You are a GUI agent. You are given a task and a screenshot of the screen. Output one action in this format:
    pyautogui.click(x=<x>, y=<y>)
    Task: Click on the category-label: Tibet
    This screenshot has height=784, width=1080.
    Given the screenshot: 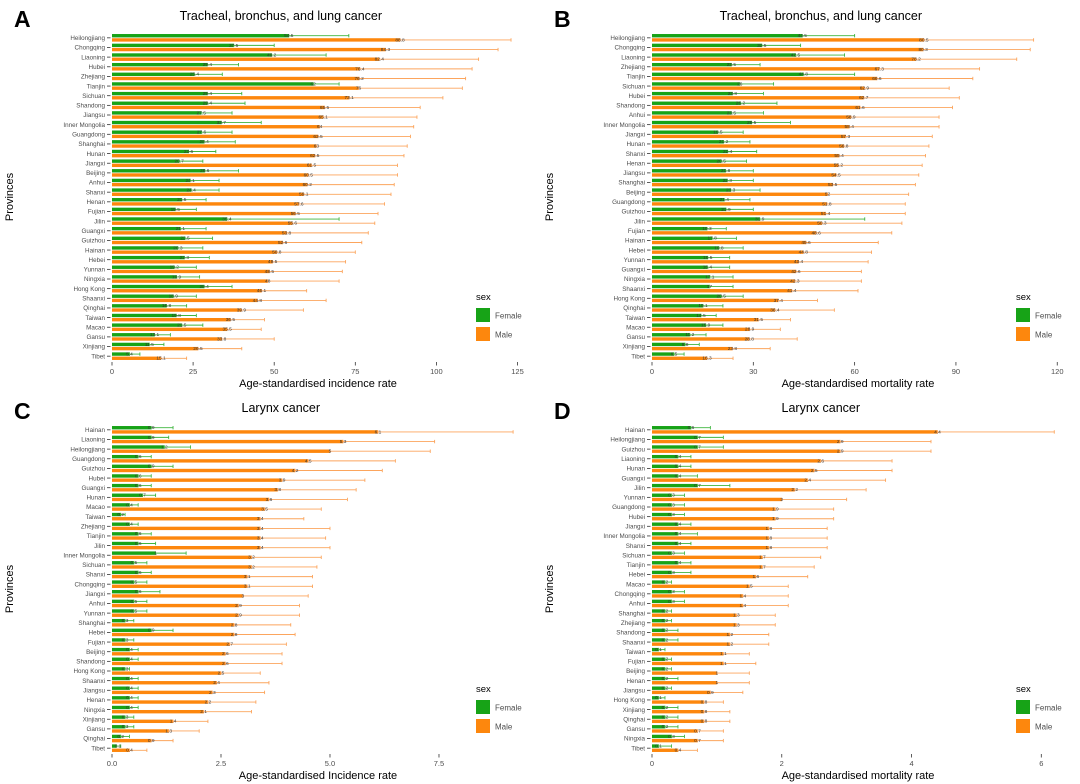 What is the action you would take?
    pyautogui.click(x=638, y=748)
    